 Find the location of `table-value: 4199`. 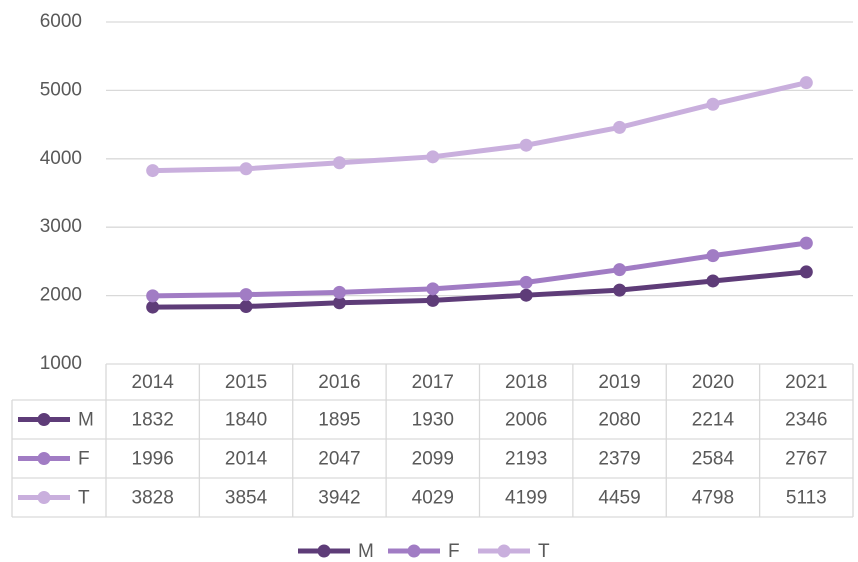

table-value: 4199 is located at coordinates (526, 498).